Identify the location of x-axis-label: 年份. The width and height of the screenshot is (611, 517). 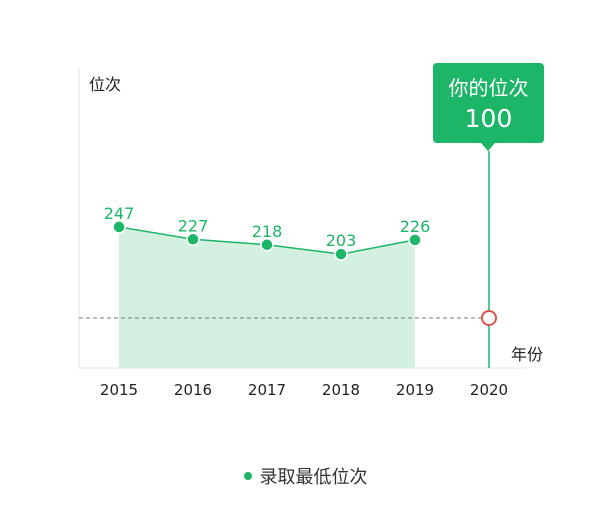
(527, 354).